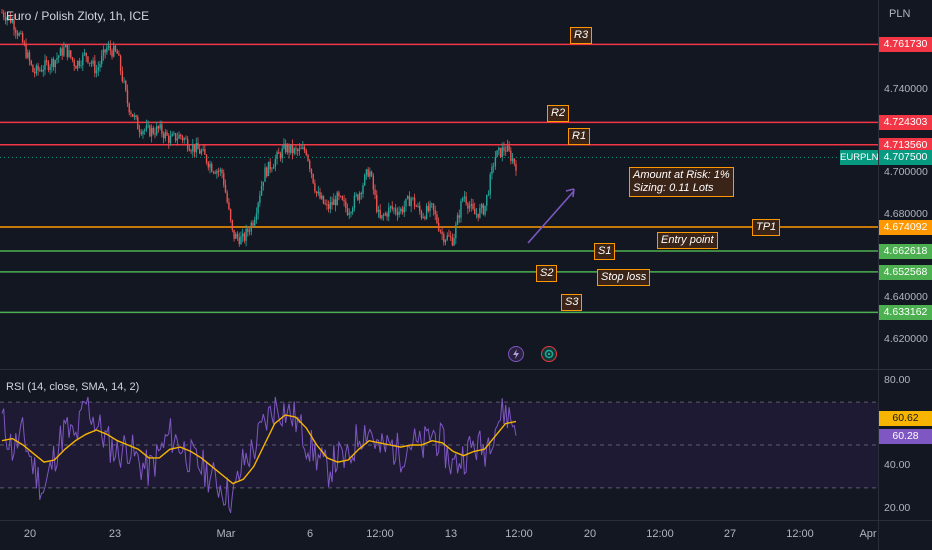 The height and width of the screenshot is (550, 932). Describe the element at coordinates (905, 437) in the screenshot. I see `rsi-value-tag: 60.28` at that location.